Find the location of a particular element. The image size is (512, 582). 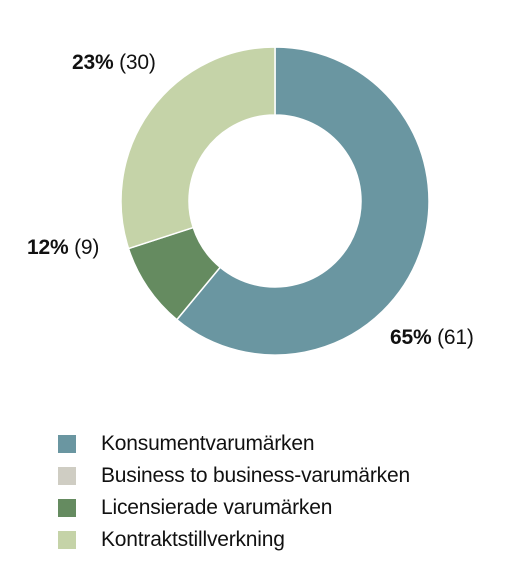

legend-label-b2b: Business to business-varumärken is located at coordinates (255, 475).